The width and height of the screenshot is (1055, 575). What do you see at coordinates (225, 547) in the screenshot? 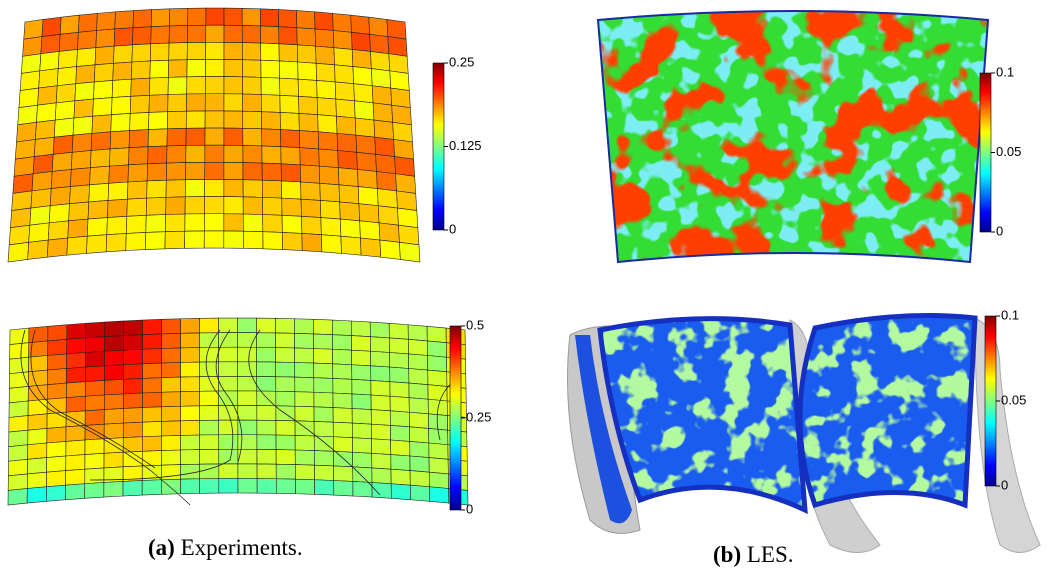
I see `caption: (a) Experiments.` at bounding box center [225, 547].